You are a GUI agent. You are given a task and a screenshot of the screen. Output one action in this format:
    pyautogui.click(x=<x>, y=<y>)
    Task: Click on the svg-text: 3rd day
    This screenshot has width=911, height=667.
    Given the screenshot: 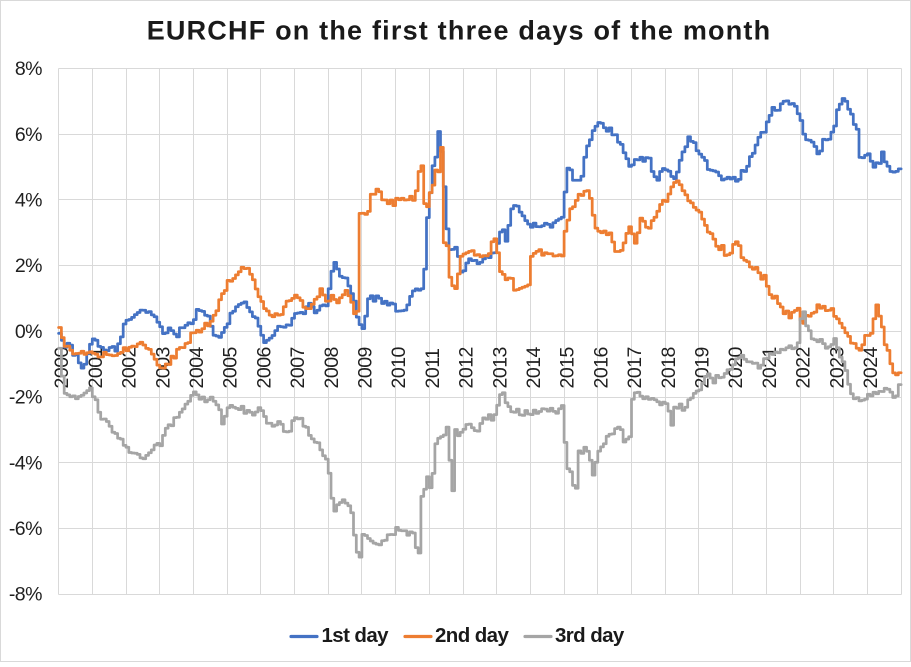 What is the action you would take?
    pyautogui.click(x=590, y=635)
    